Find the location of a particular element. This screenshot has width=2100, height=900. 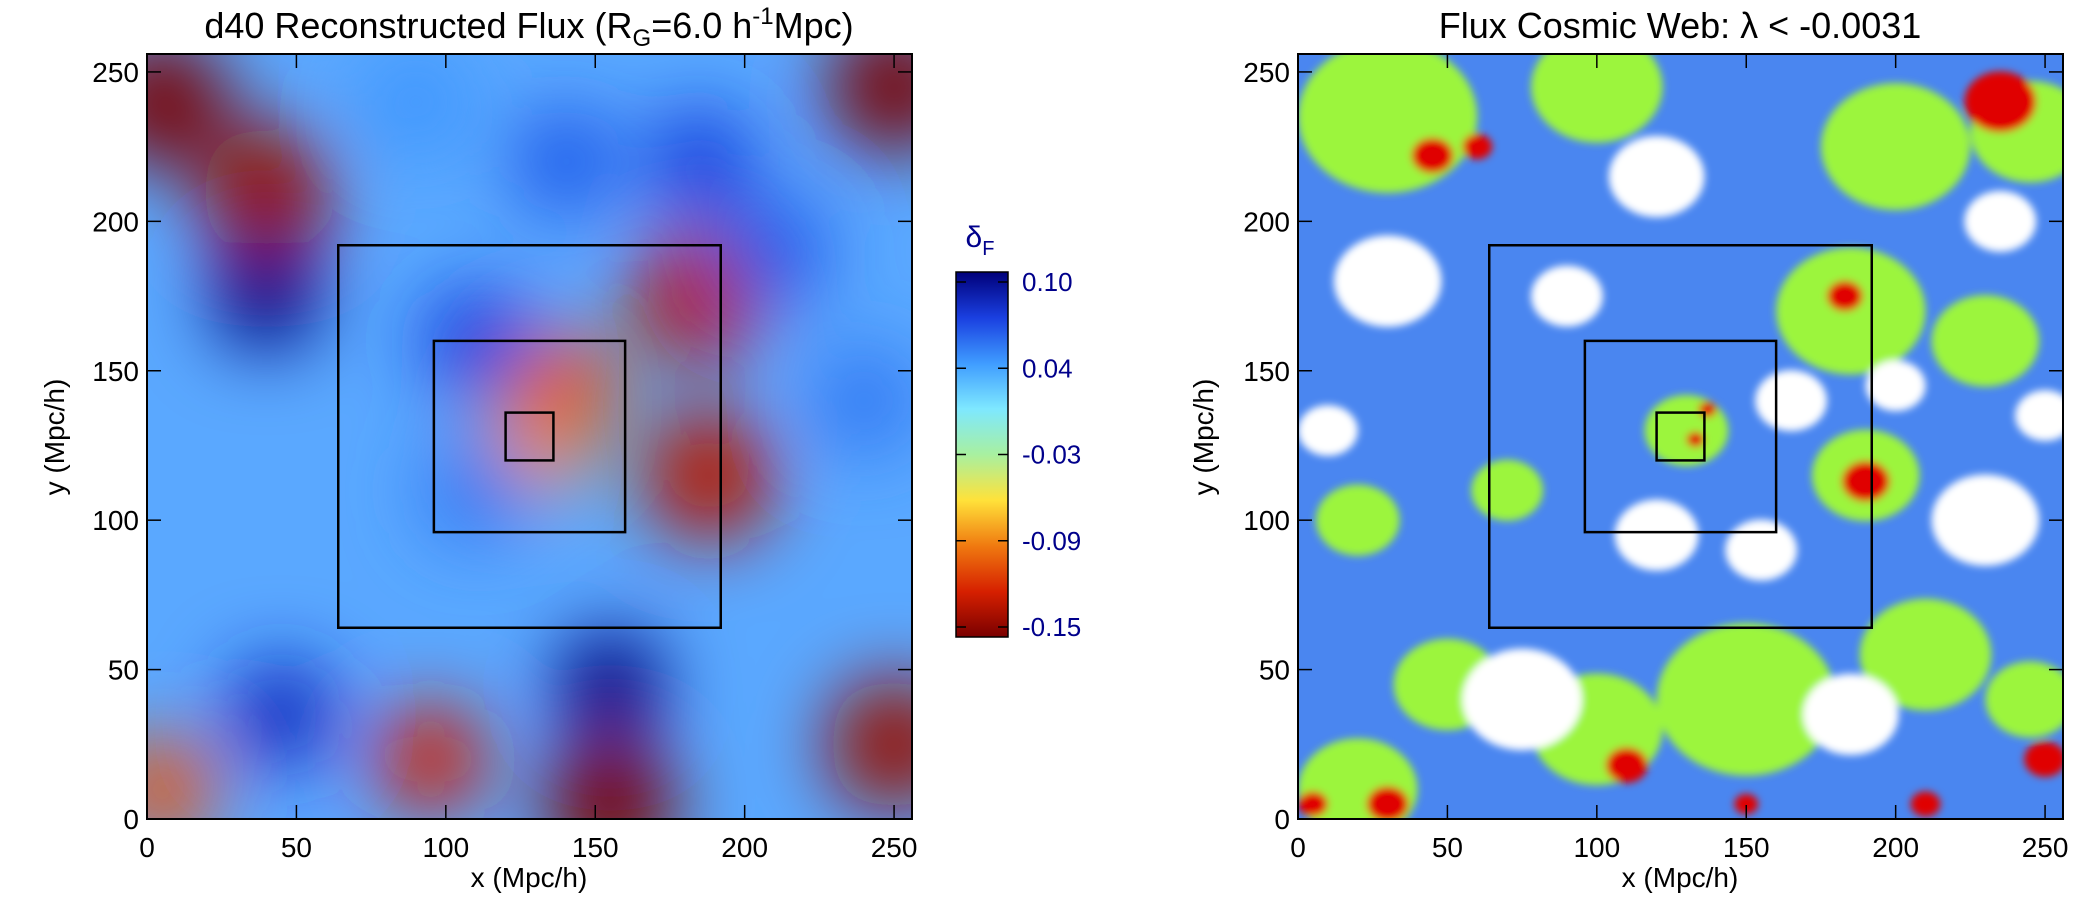

y-tick-label: 250 is located at coordinates (115, 72).